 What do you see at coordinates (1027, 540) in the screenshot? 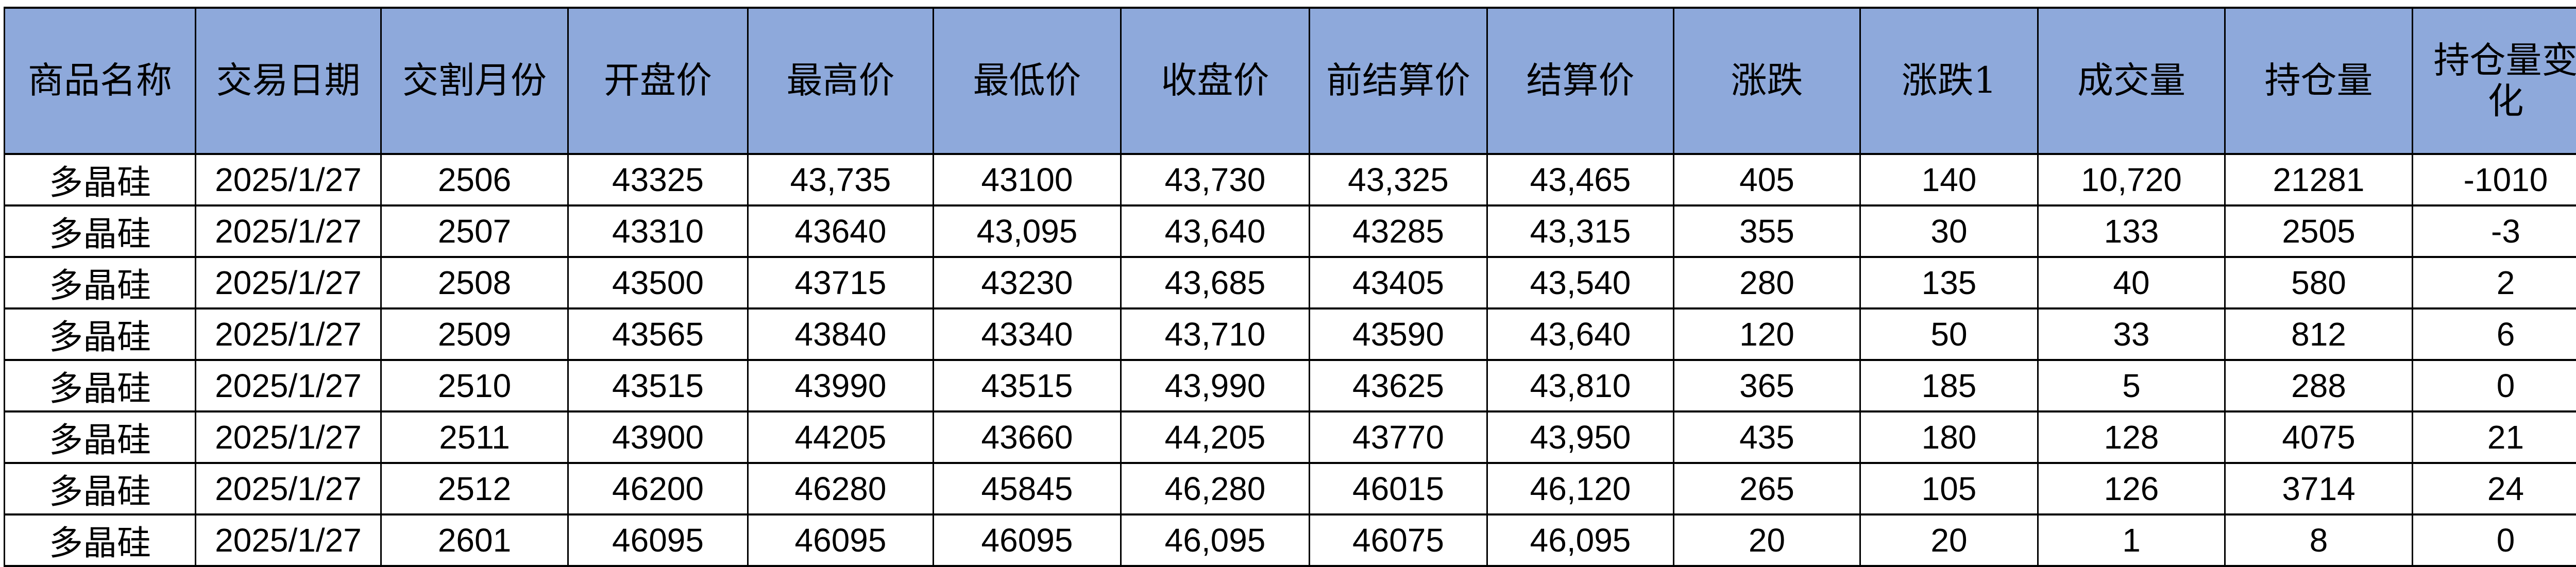
I see `cell-low: 46095` at bounding box center [1027, 540].